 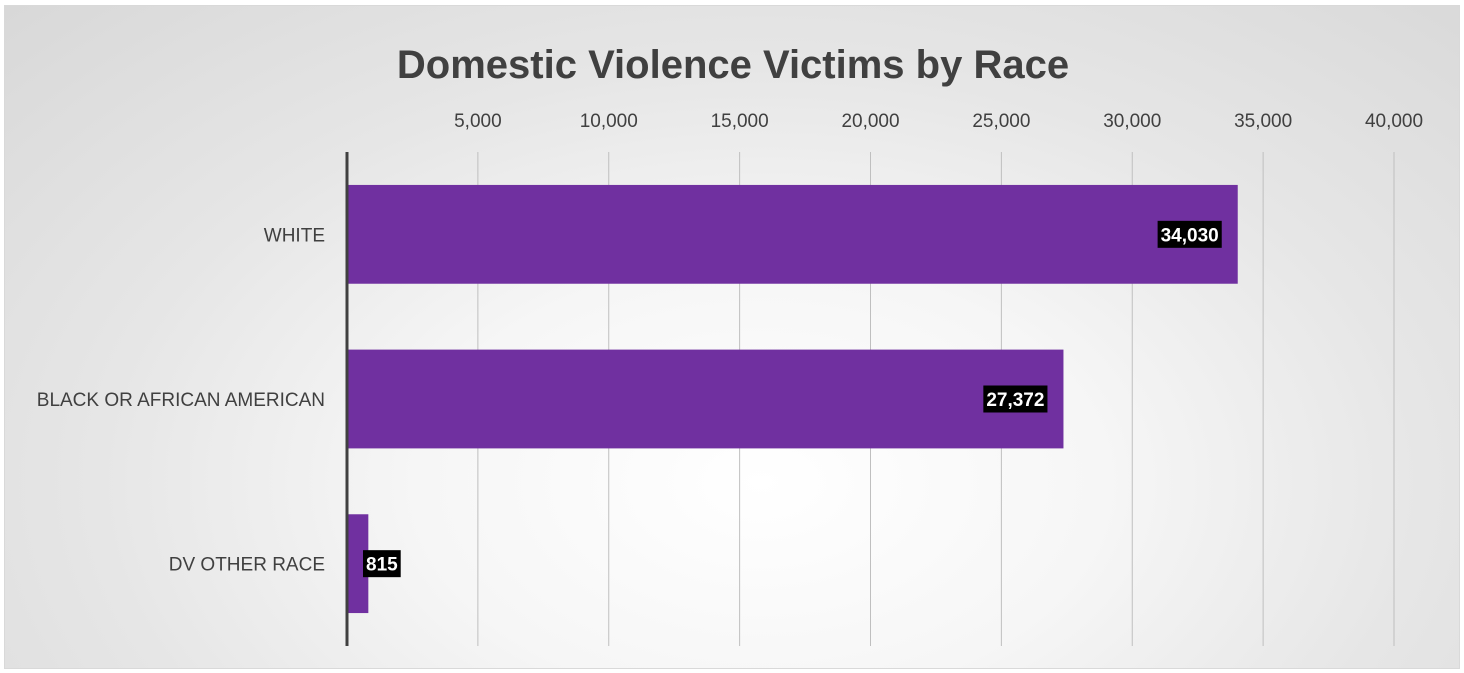 I want to click on category-label: DV OTHER RACE, so click(x=247, y=565).